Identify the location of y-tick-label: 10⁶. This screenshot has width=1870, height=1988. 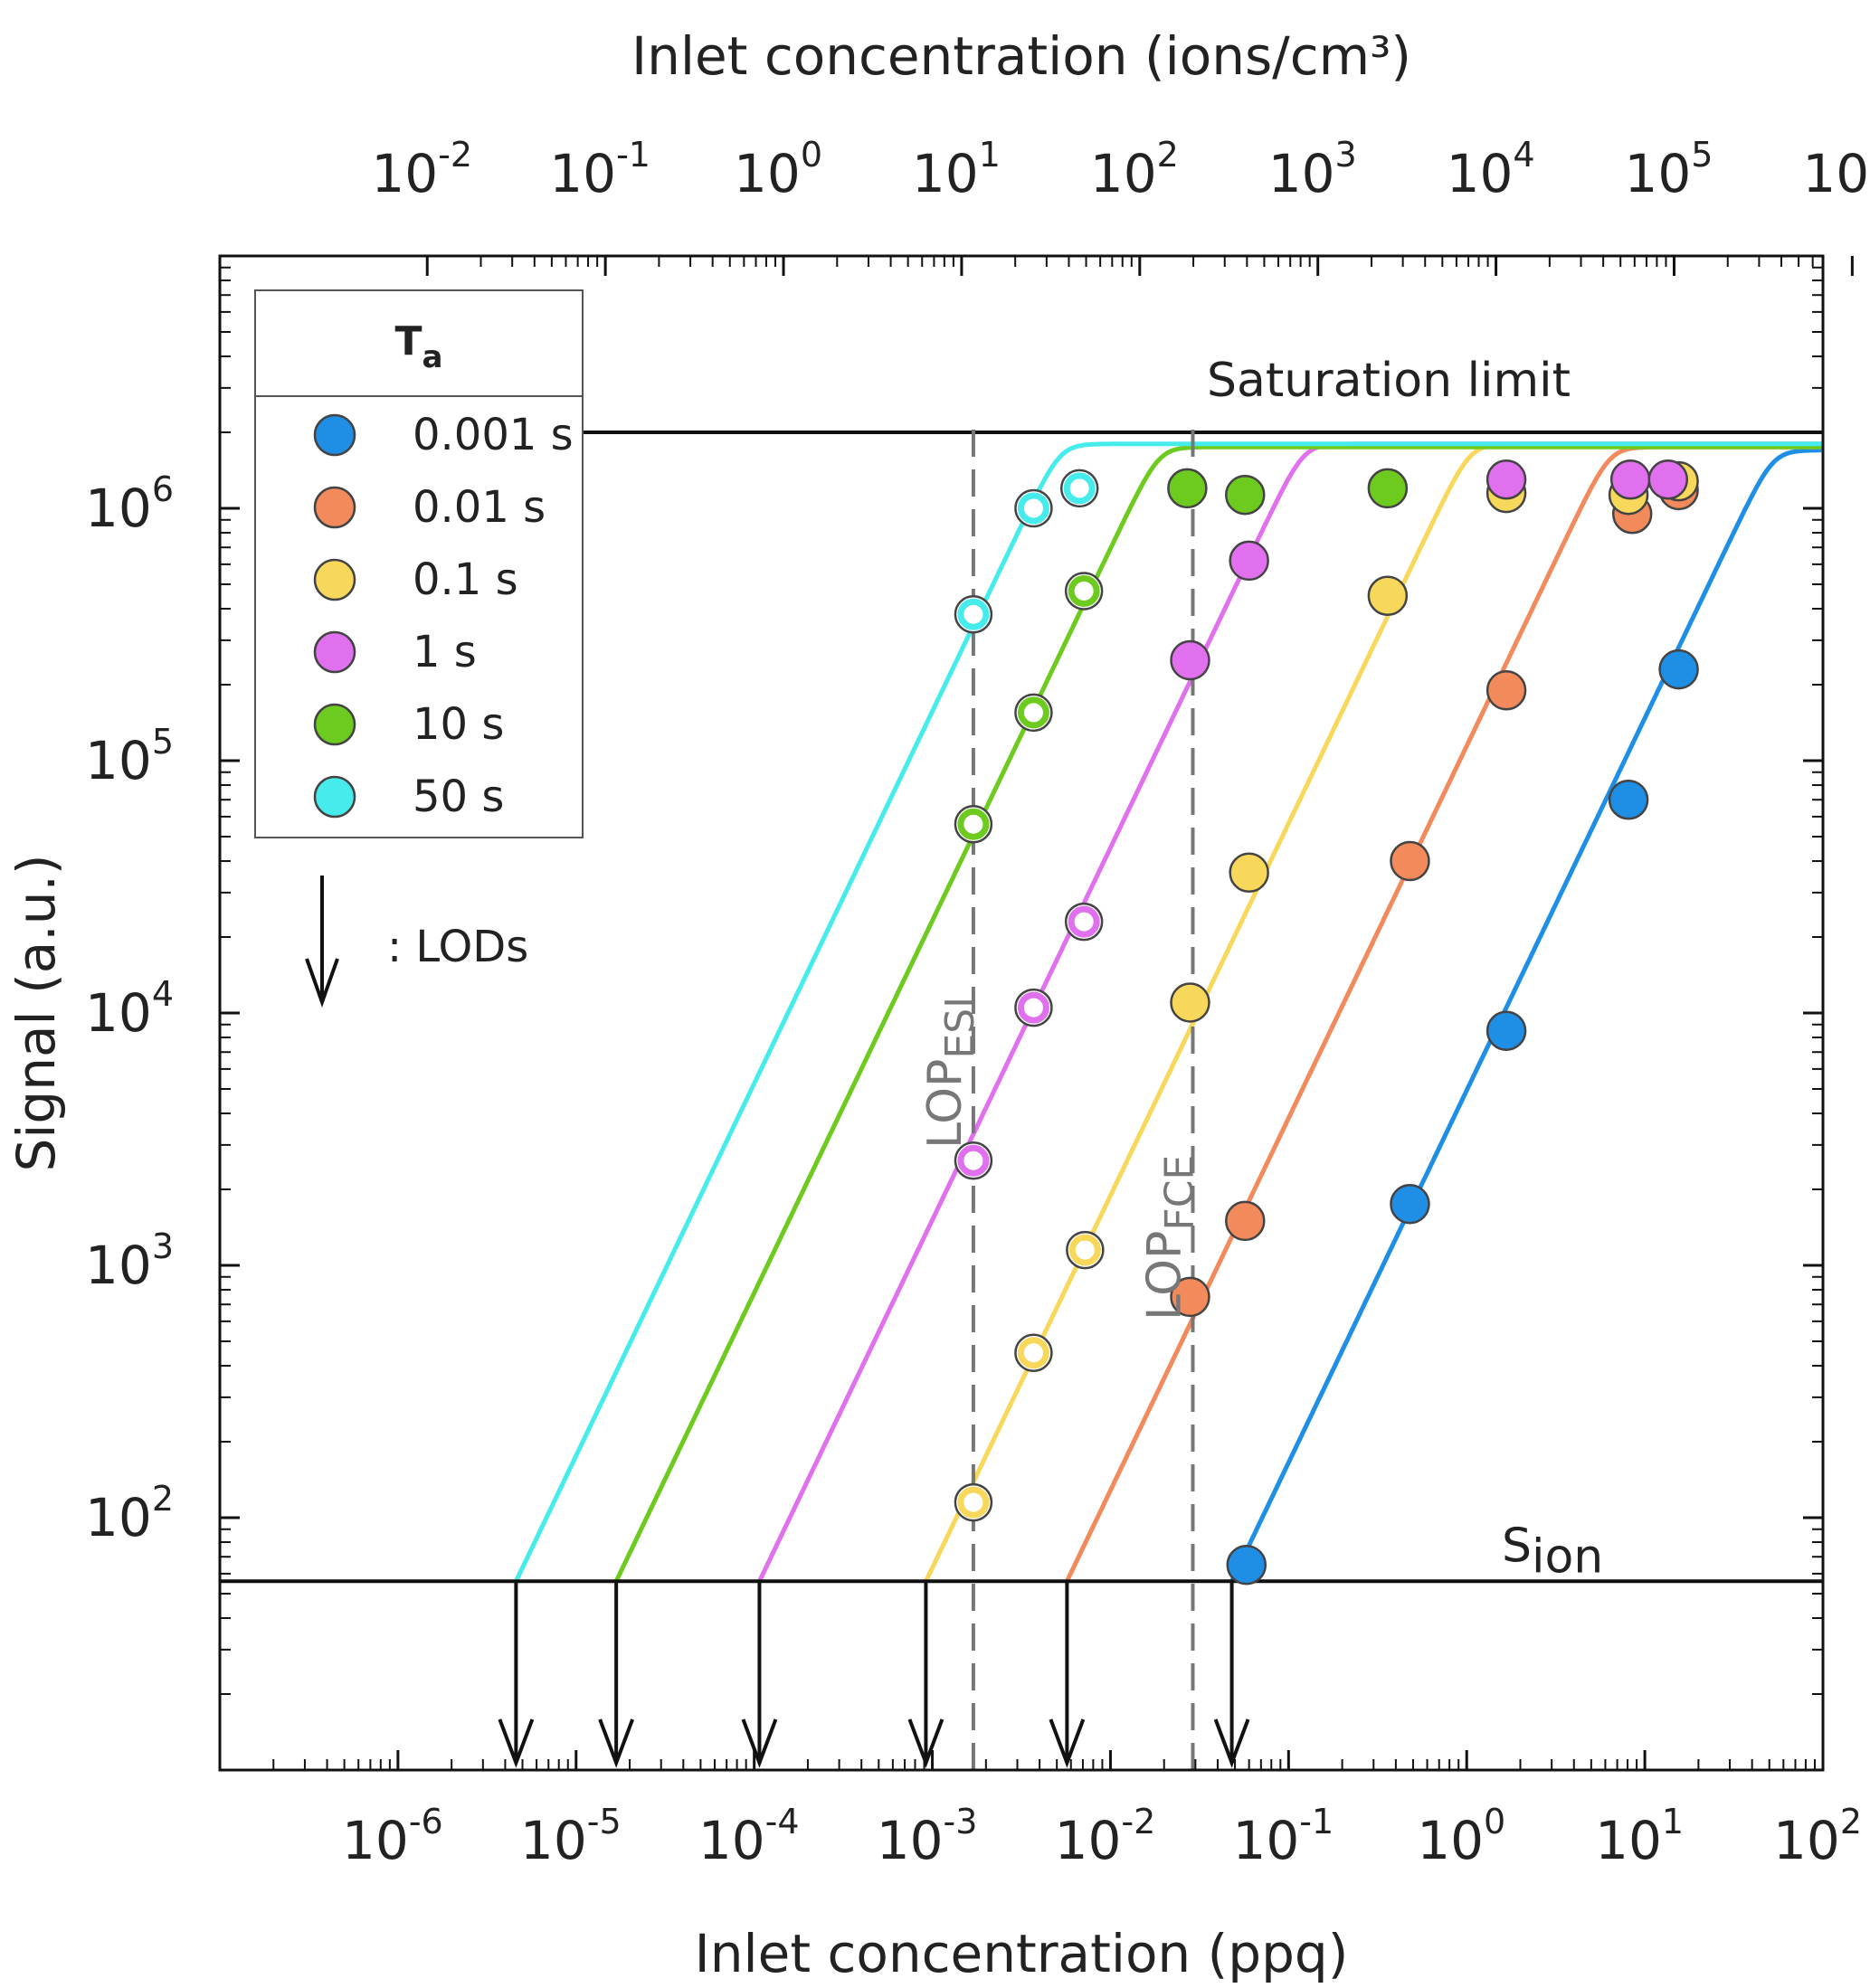
(129, 504).